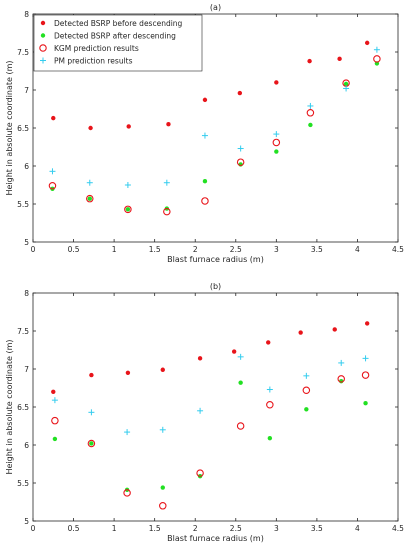  I want to click on legend-box, so click(118, 43).